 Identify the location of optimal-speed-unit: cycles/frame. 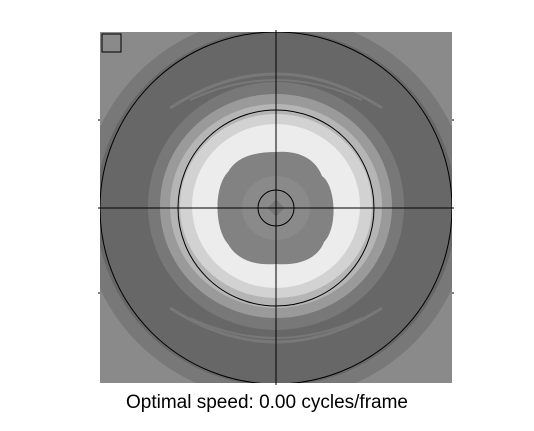
(354, 402).